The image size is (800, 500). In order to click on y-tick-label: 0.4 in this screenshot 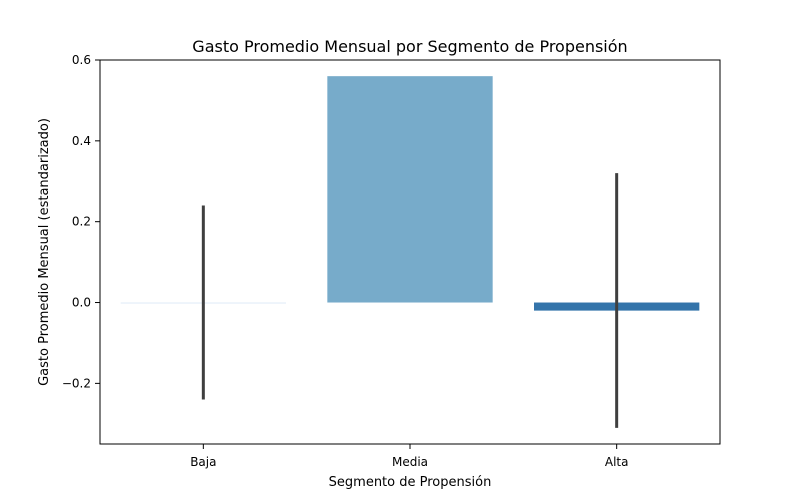, I will do `click(81, 141)`.